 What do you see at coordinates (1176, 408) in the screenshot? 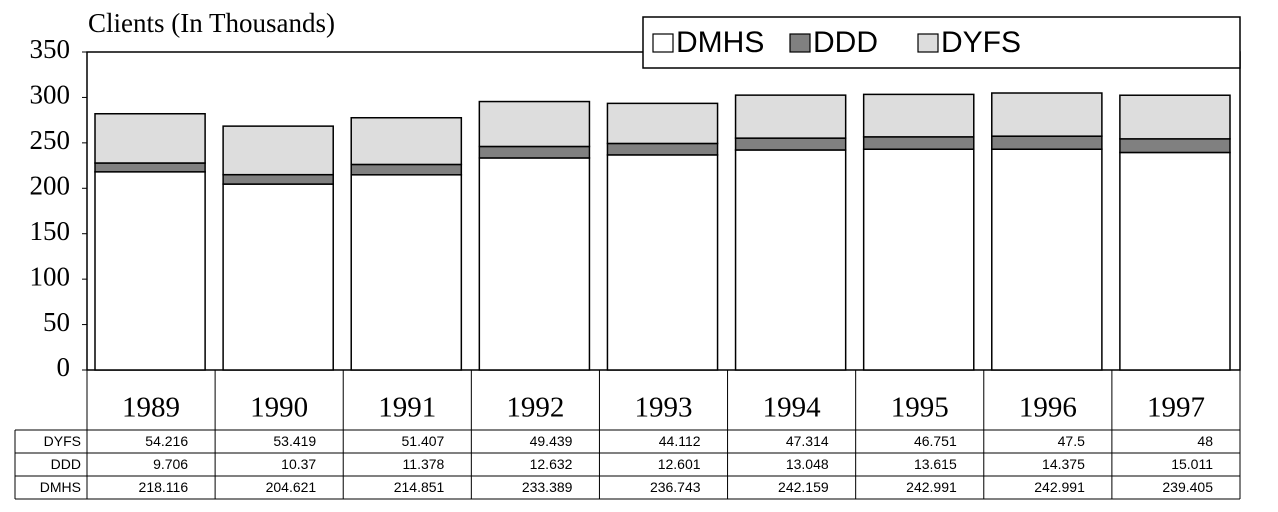
I see `x-tick-label: 1997` at bounding box center [1176, 408].